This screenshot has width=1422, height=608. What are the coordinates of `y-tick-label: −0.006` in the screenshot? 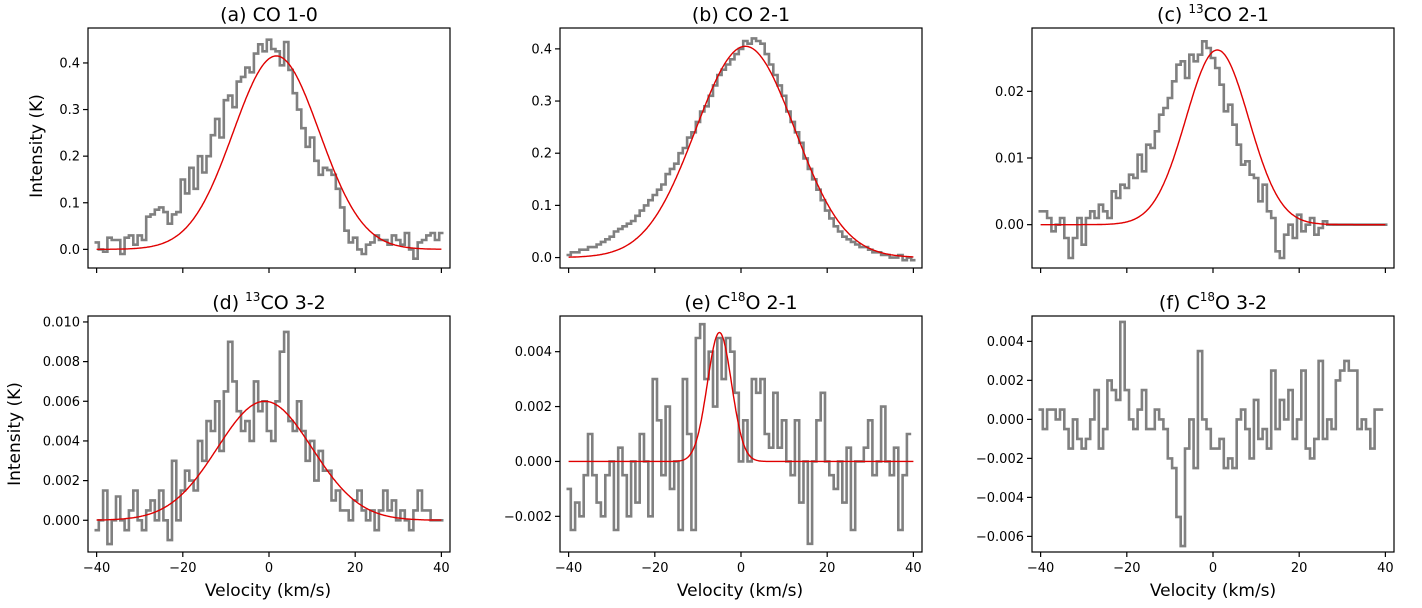 It's located at (1000, 537).